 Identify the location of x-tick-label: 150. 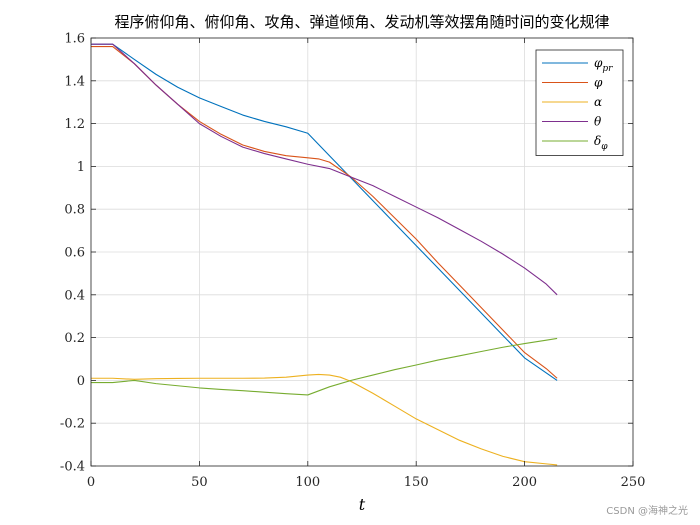
(416, 482).